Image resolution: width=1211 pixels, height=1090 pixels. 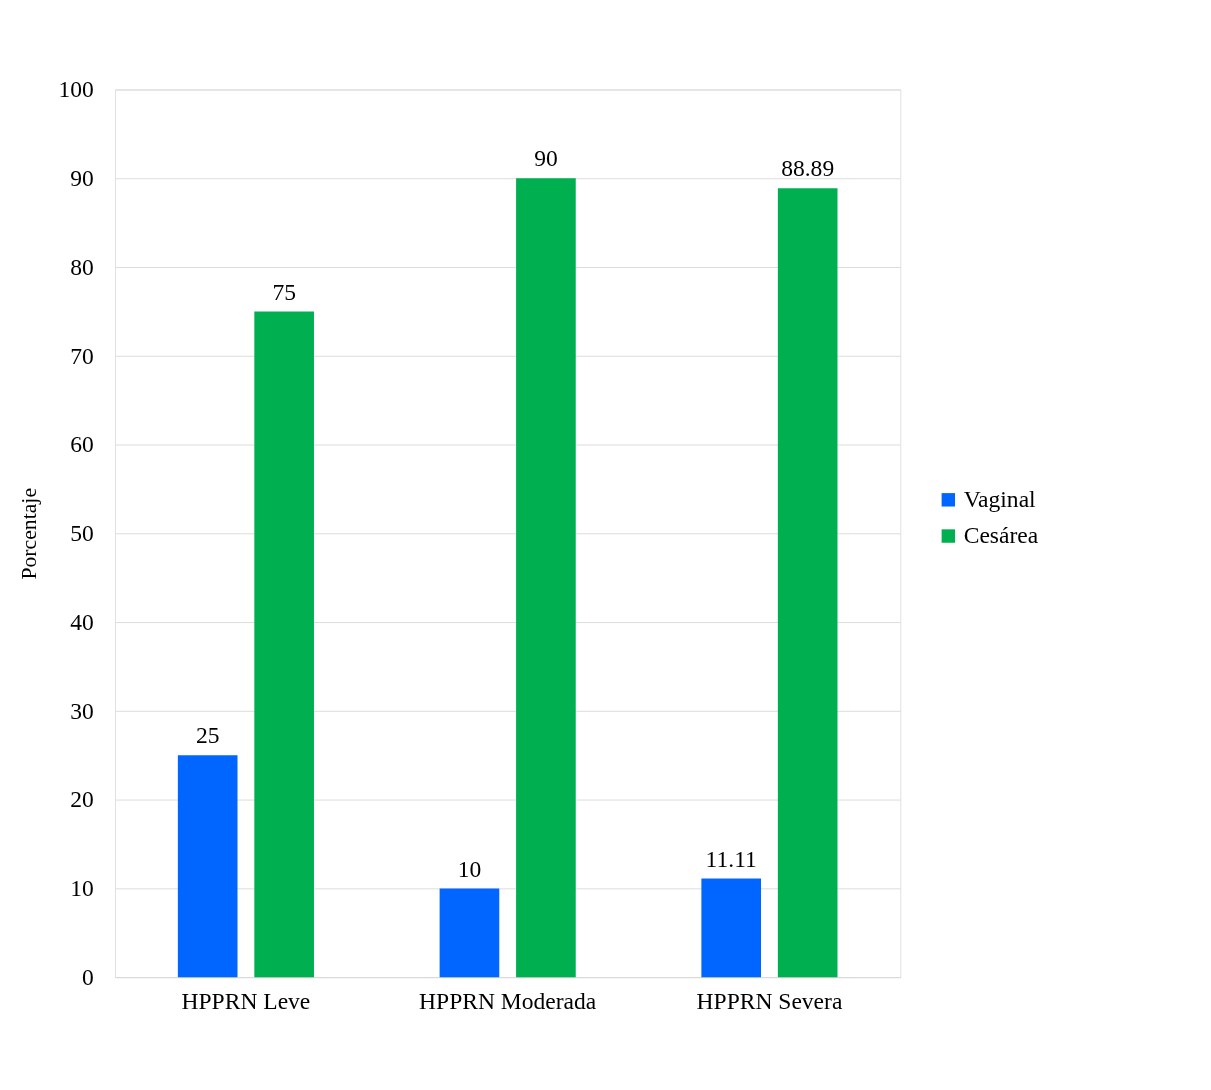 What do you see at coordinates (87, 976) in the screenshot?
I see `y-tick-label: 0` at bounding box center [87, 976].